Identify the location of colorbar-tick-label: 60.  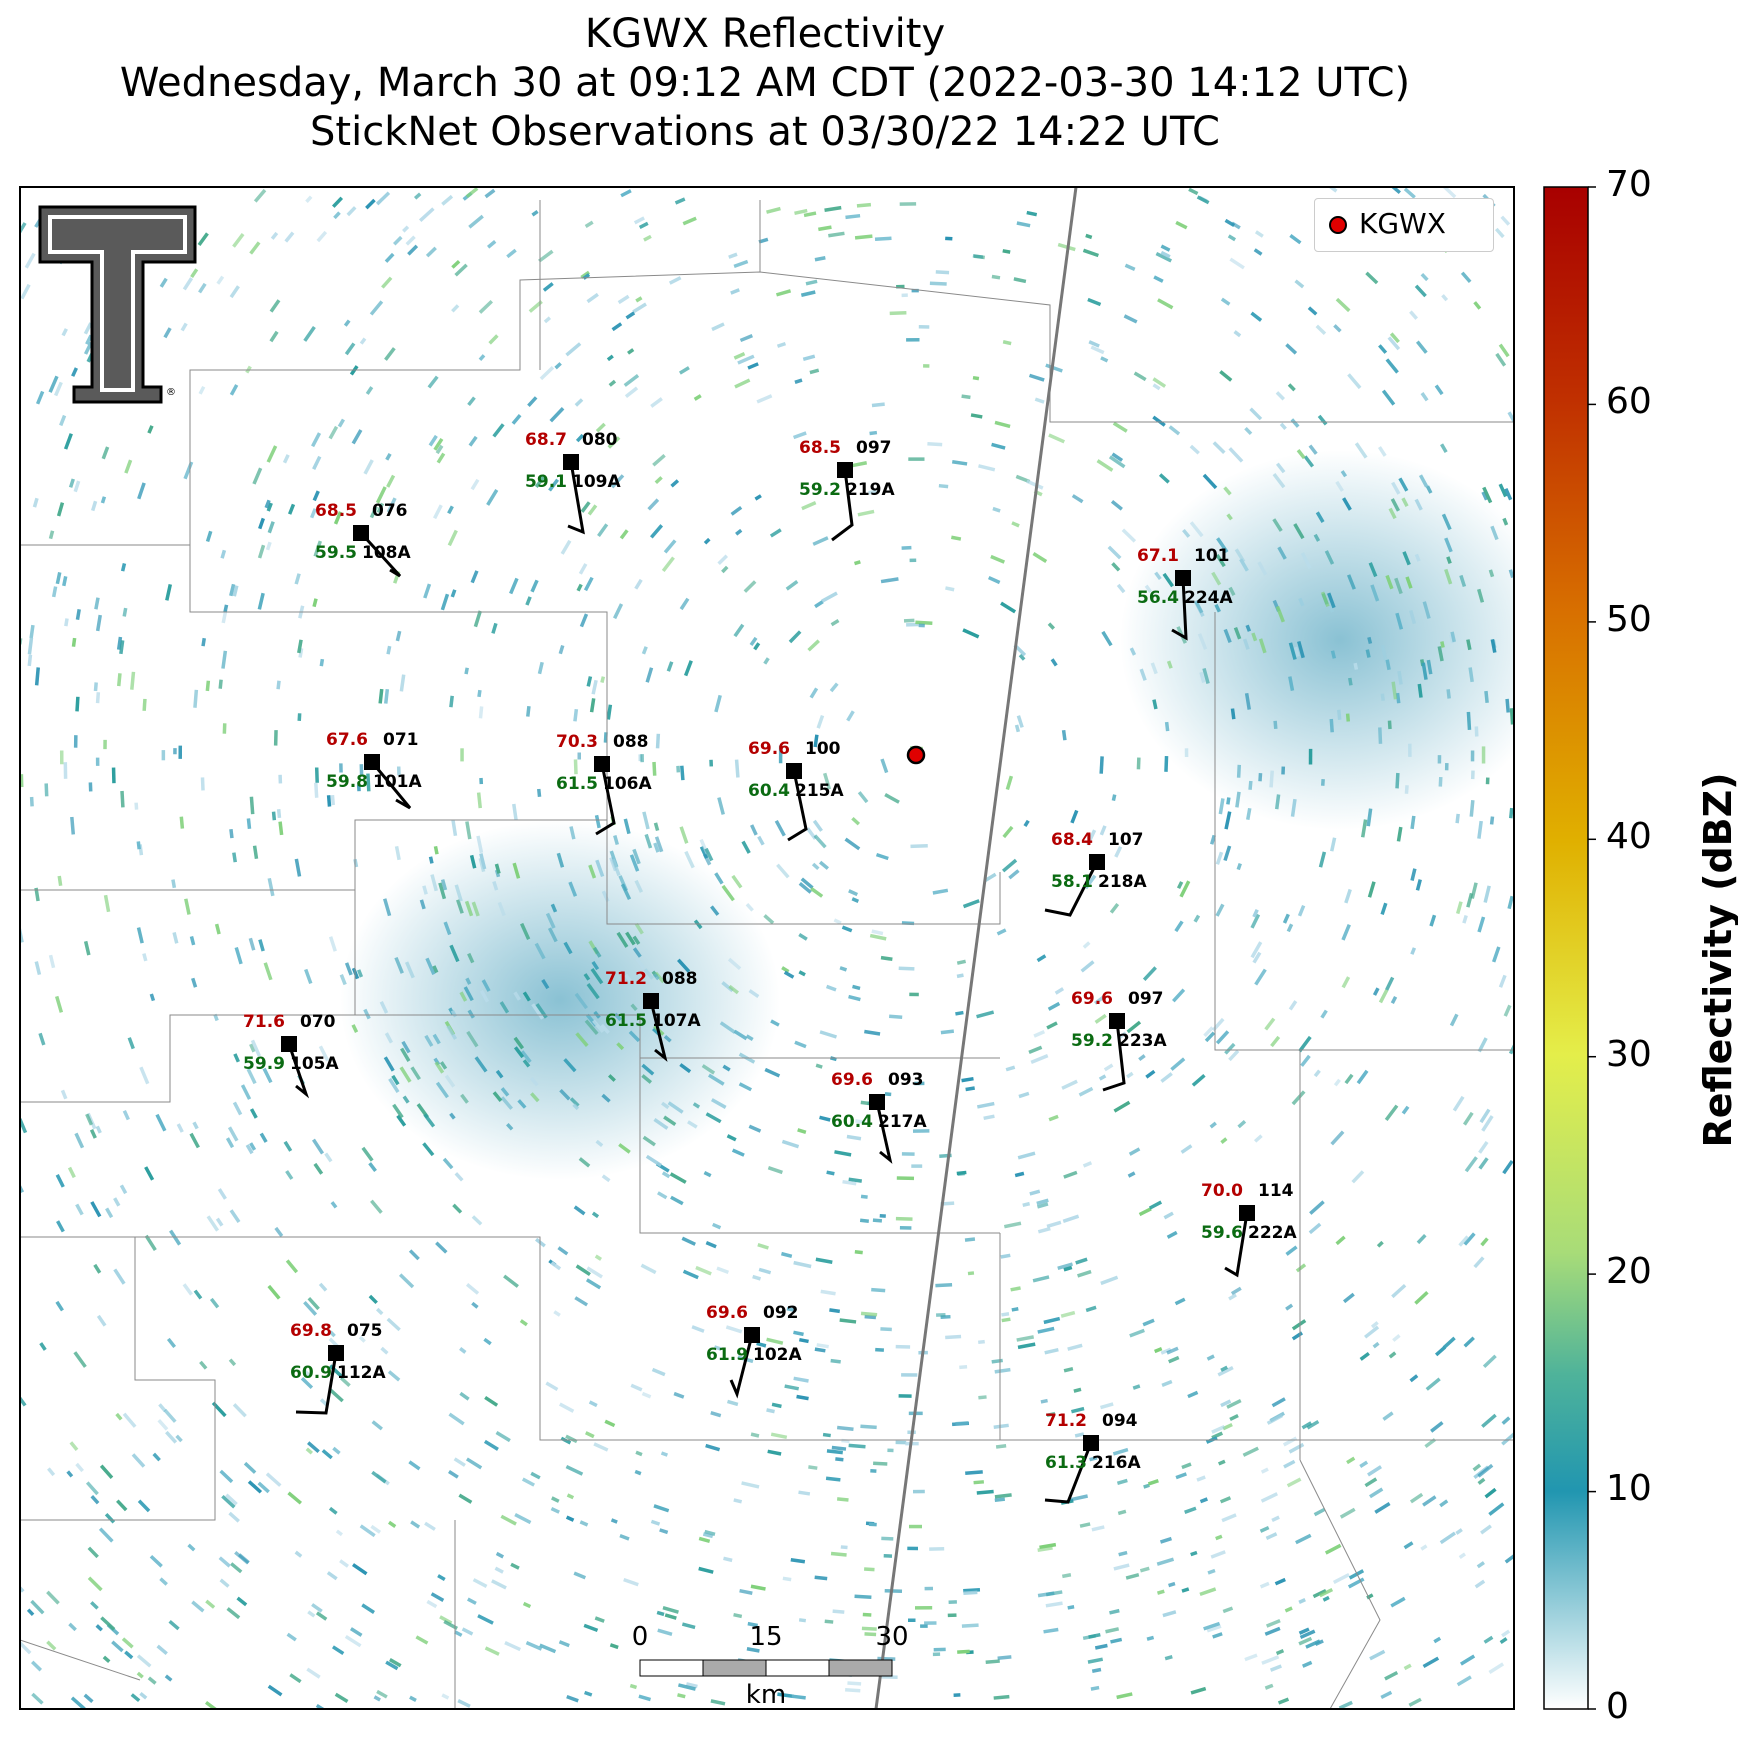
(1629, 401).